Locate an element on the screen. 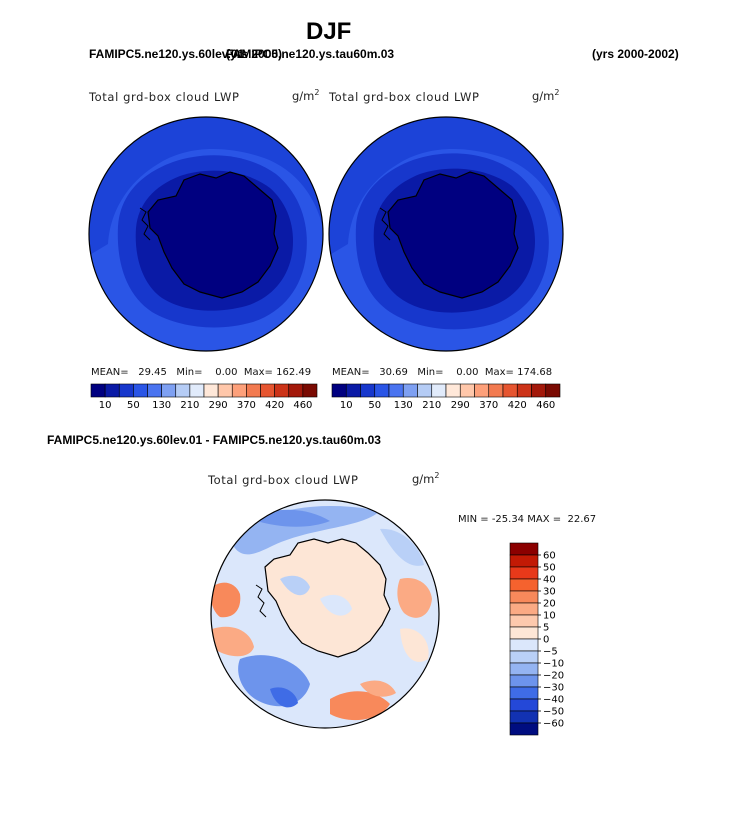  map1-units-label: g/m2 is located at coordinates (306, 95).